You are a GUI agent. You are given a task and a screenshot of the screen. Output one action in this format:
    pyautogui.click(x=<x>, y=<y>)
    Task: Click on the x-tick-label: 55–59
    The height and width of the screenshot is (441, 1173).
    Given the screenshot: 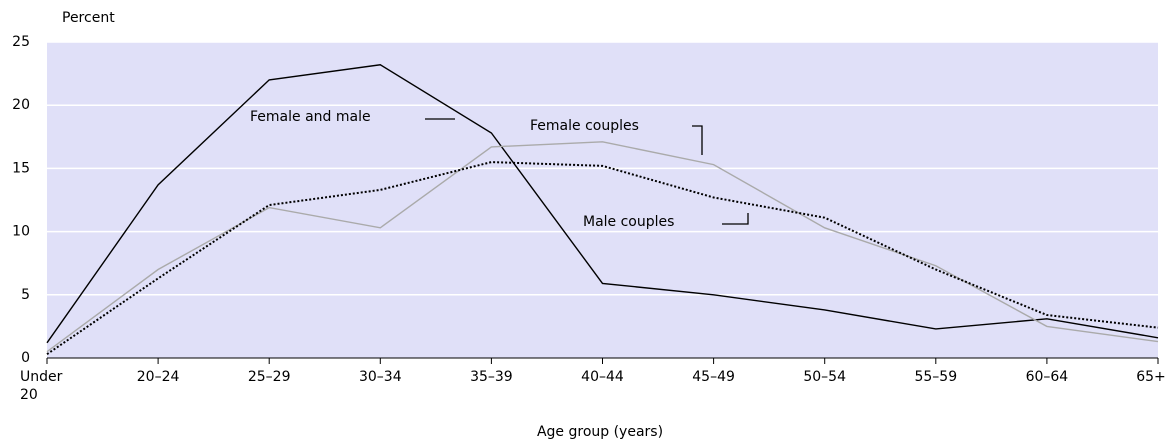 What is the action you would take?
    pyautogui.click(x=936, y=377)
    